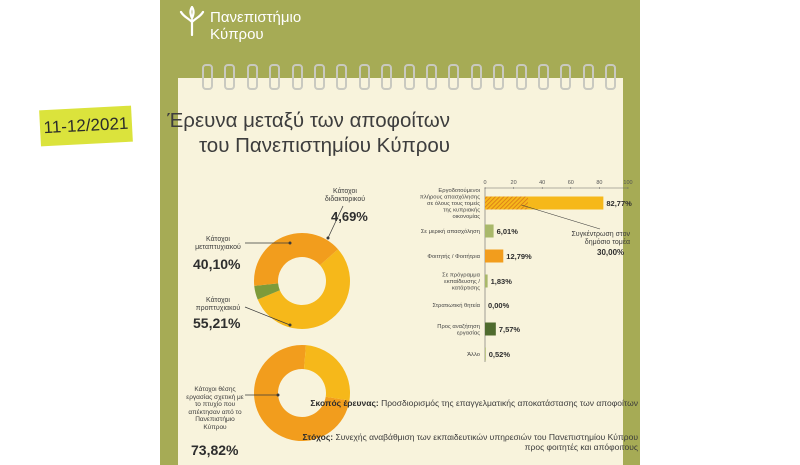 The height and width of the screenshot is (465, 800). I want to click on bar-value-label: 82,77%, so click(619, 203).